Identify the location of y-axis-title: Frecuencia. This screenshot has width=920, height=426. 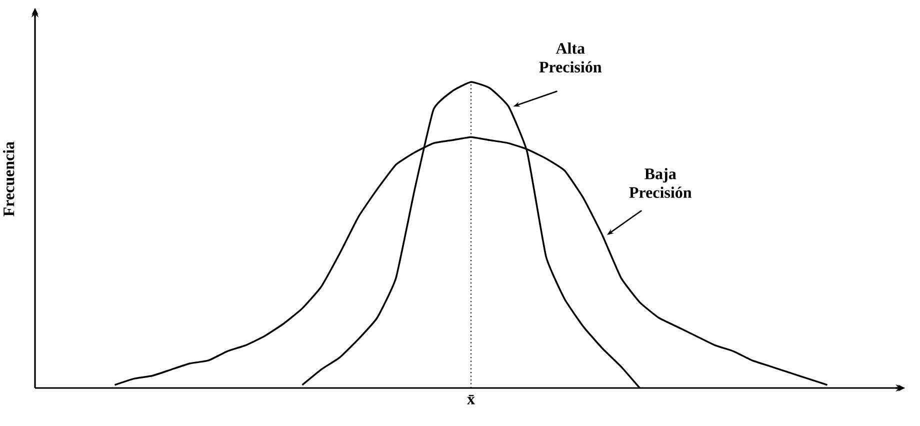
(8, 179).